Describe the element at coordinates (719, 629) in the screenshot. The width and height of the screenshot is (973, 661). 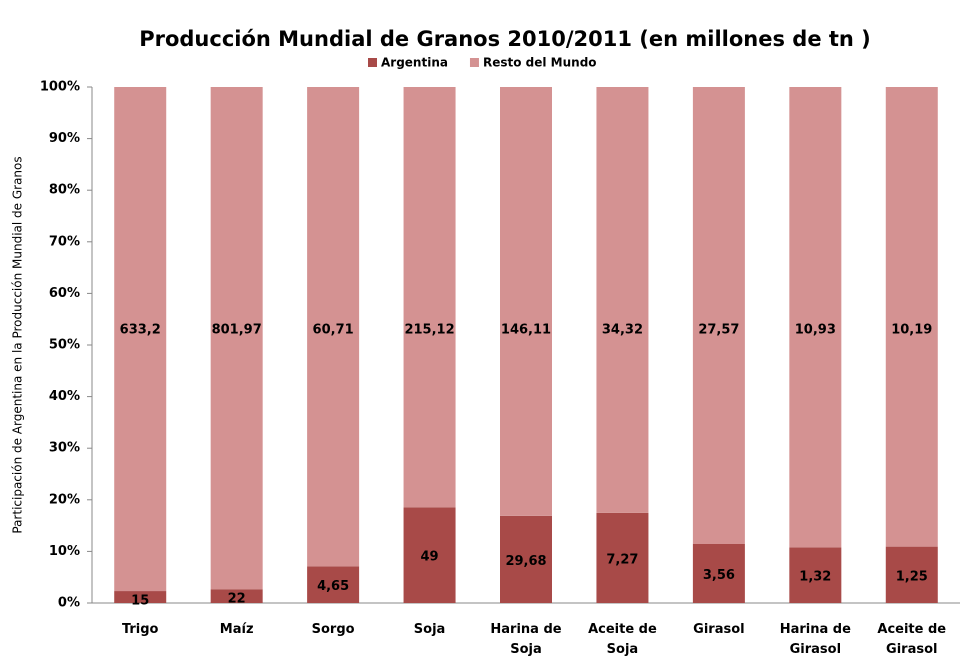
I see `x-tick-label: Girasol` at that location.